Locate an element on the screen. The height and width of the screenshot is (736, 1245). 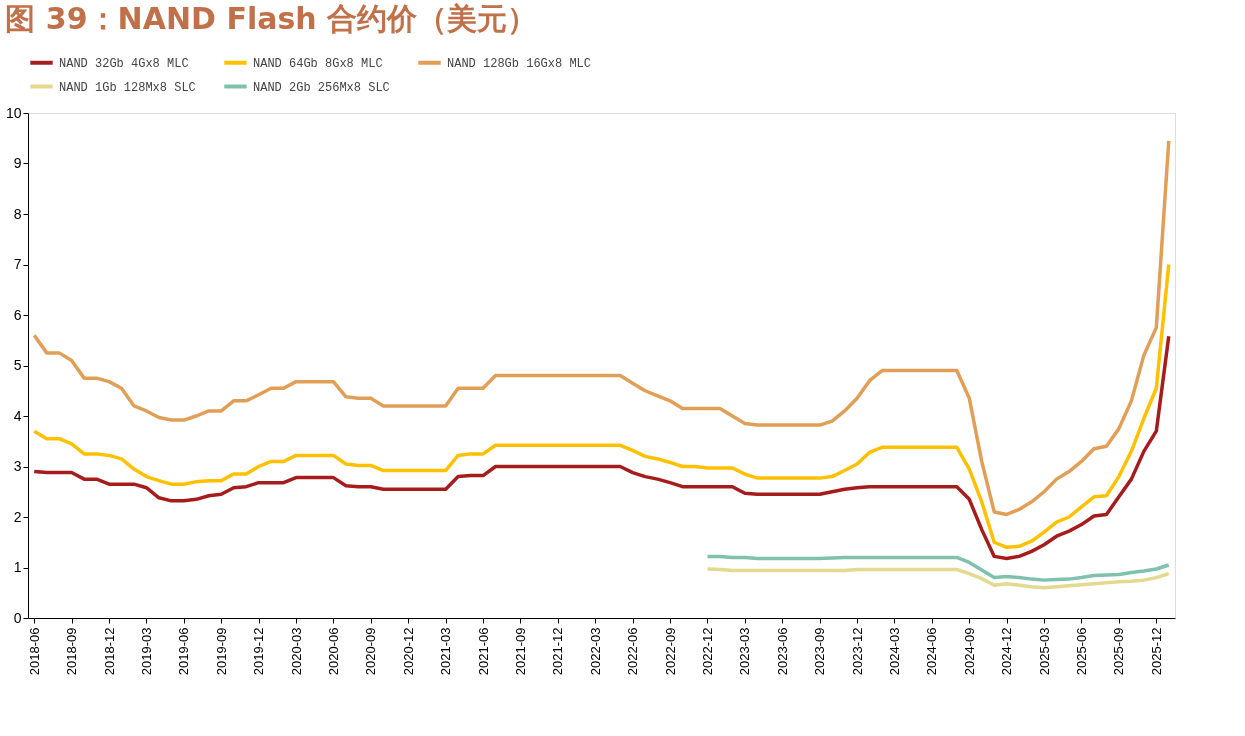
x-tick-label: 2019-06 is located at coordinates (184, 651).